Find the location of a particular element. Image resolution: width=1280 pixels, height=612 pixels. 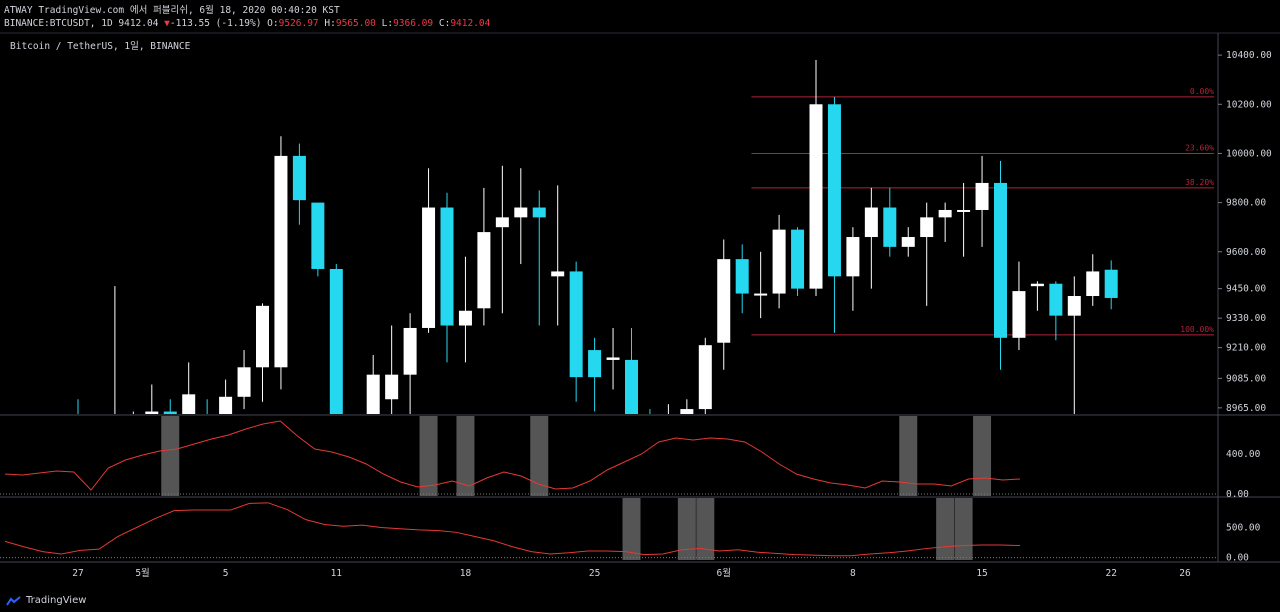

change-value: -113.55 (-1.19%) is located at coordinates (215, 23).